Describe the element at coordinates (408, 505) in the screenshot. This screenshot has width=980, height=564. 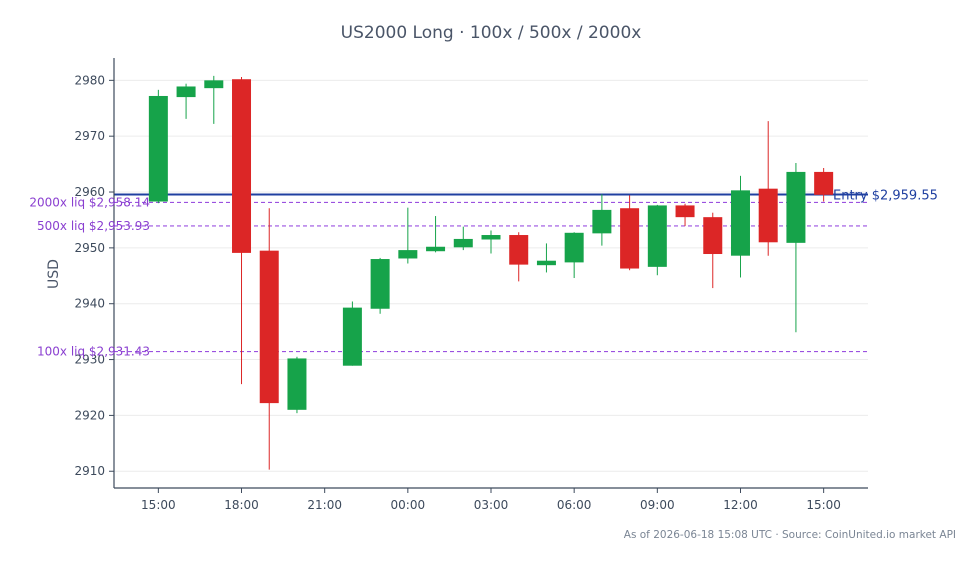
I see `x-tick-label: 00:00` at that location.